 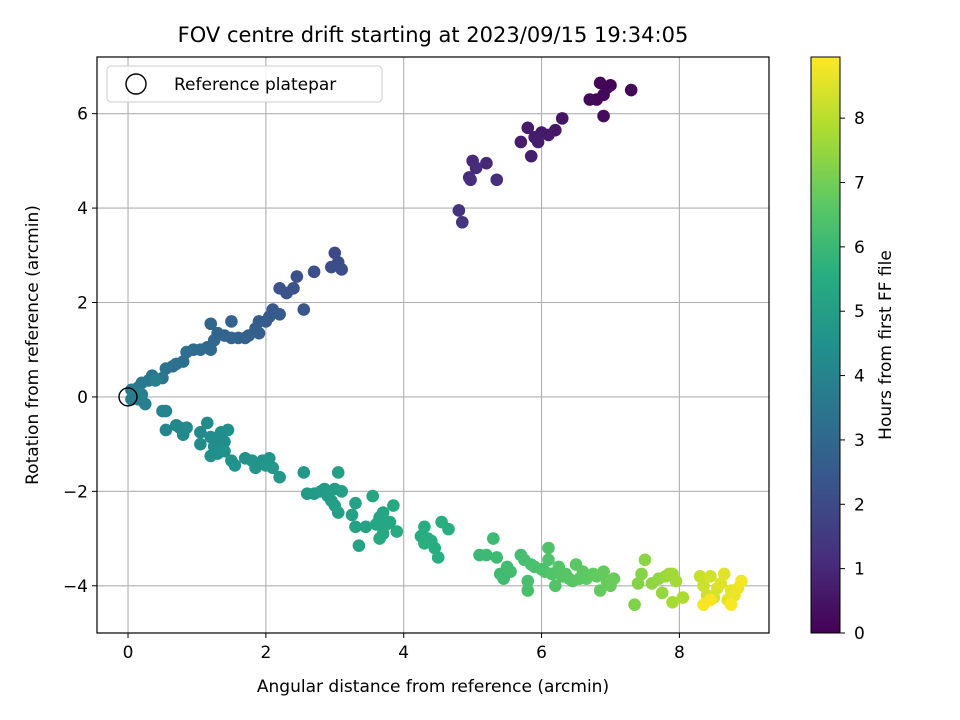 What do you see at coordinates (75, 587) in the screenshot?
I see `y-tick-label-0: −4` at bounding box center [75, 587].